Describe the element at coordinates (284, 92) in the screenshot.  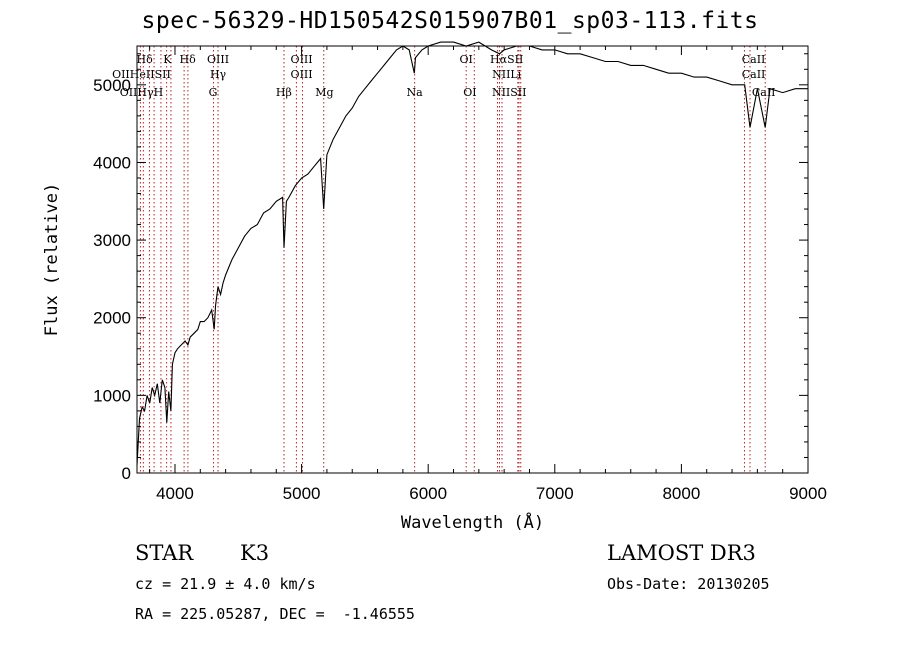
I see `line-id-label: Hβ` at that location.